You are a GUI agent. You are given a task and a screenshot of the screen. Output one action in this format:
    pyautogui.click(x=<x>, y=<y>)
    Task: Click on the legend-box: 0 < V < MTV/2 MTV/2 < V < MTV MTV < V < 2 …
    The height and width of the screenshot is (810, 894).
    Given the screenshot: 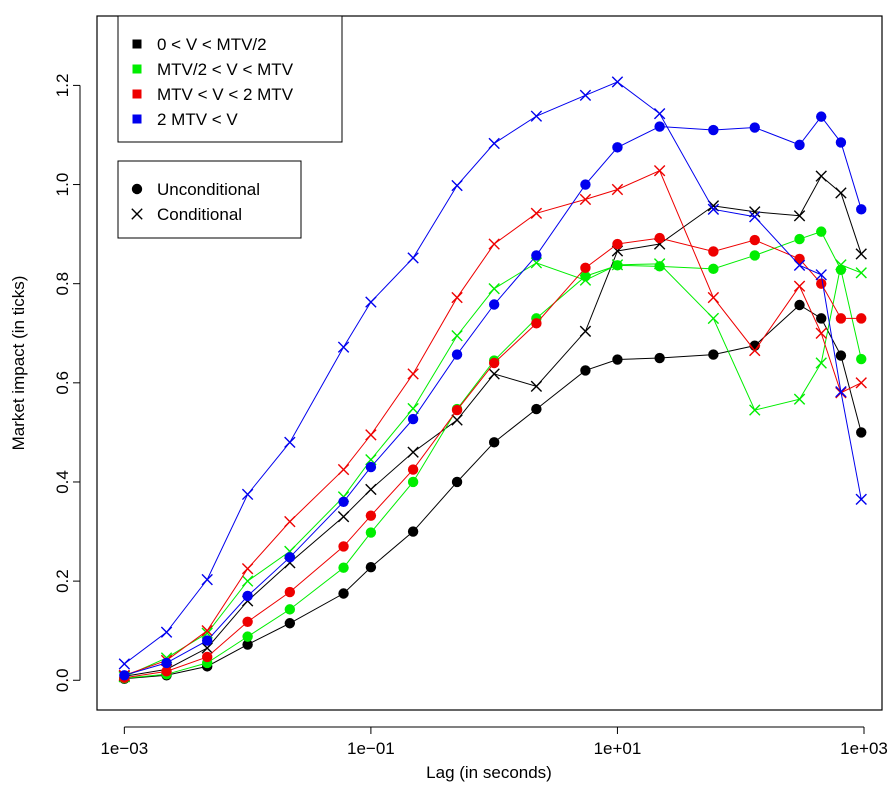 What is the action you would take?
    pyautogui.click(x=230, y=79)
    